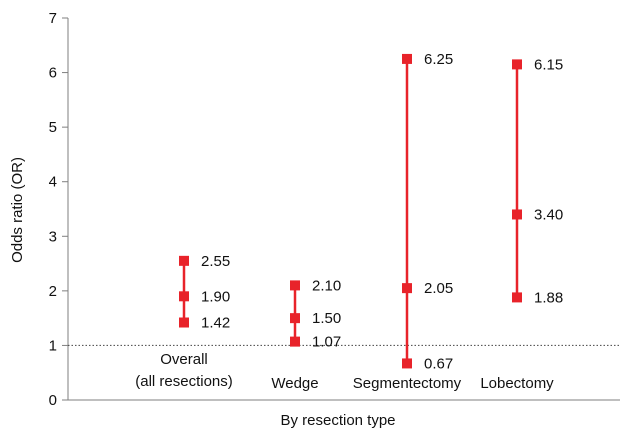  I want to click on y-tick-label: 3, so click(53, 236).